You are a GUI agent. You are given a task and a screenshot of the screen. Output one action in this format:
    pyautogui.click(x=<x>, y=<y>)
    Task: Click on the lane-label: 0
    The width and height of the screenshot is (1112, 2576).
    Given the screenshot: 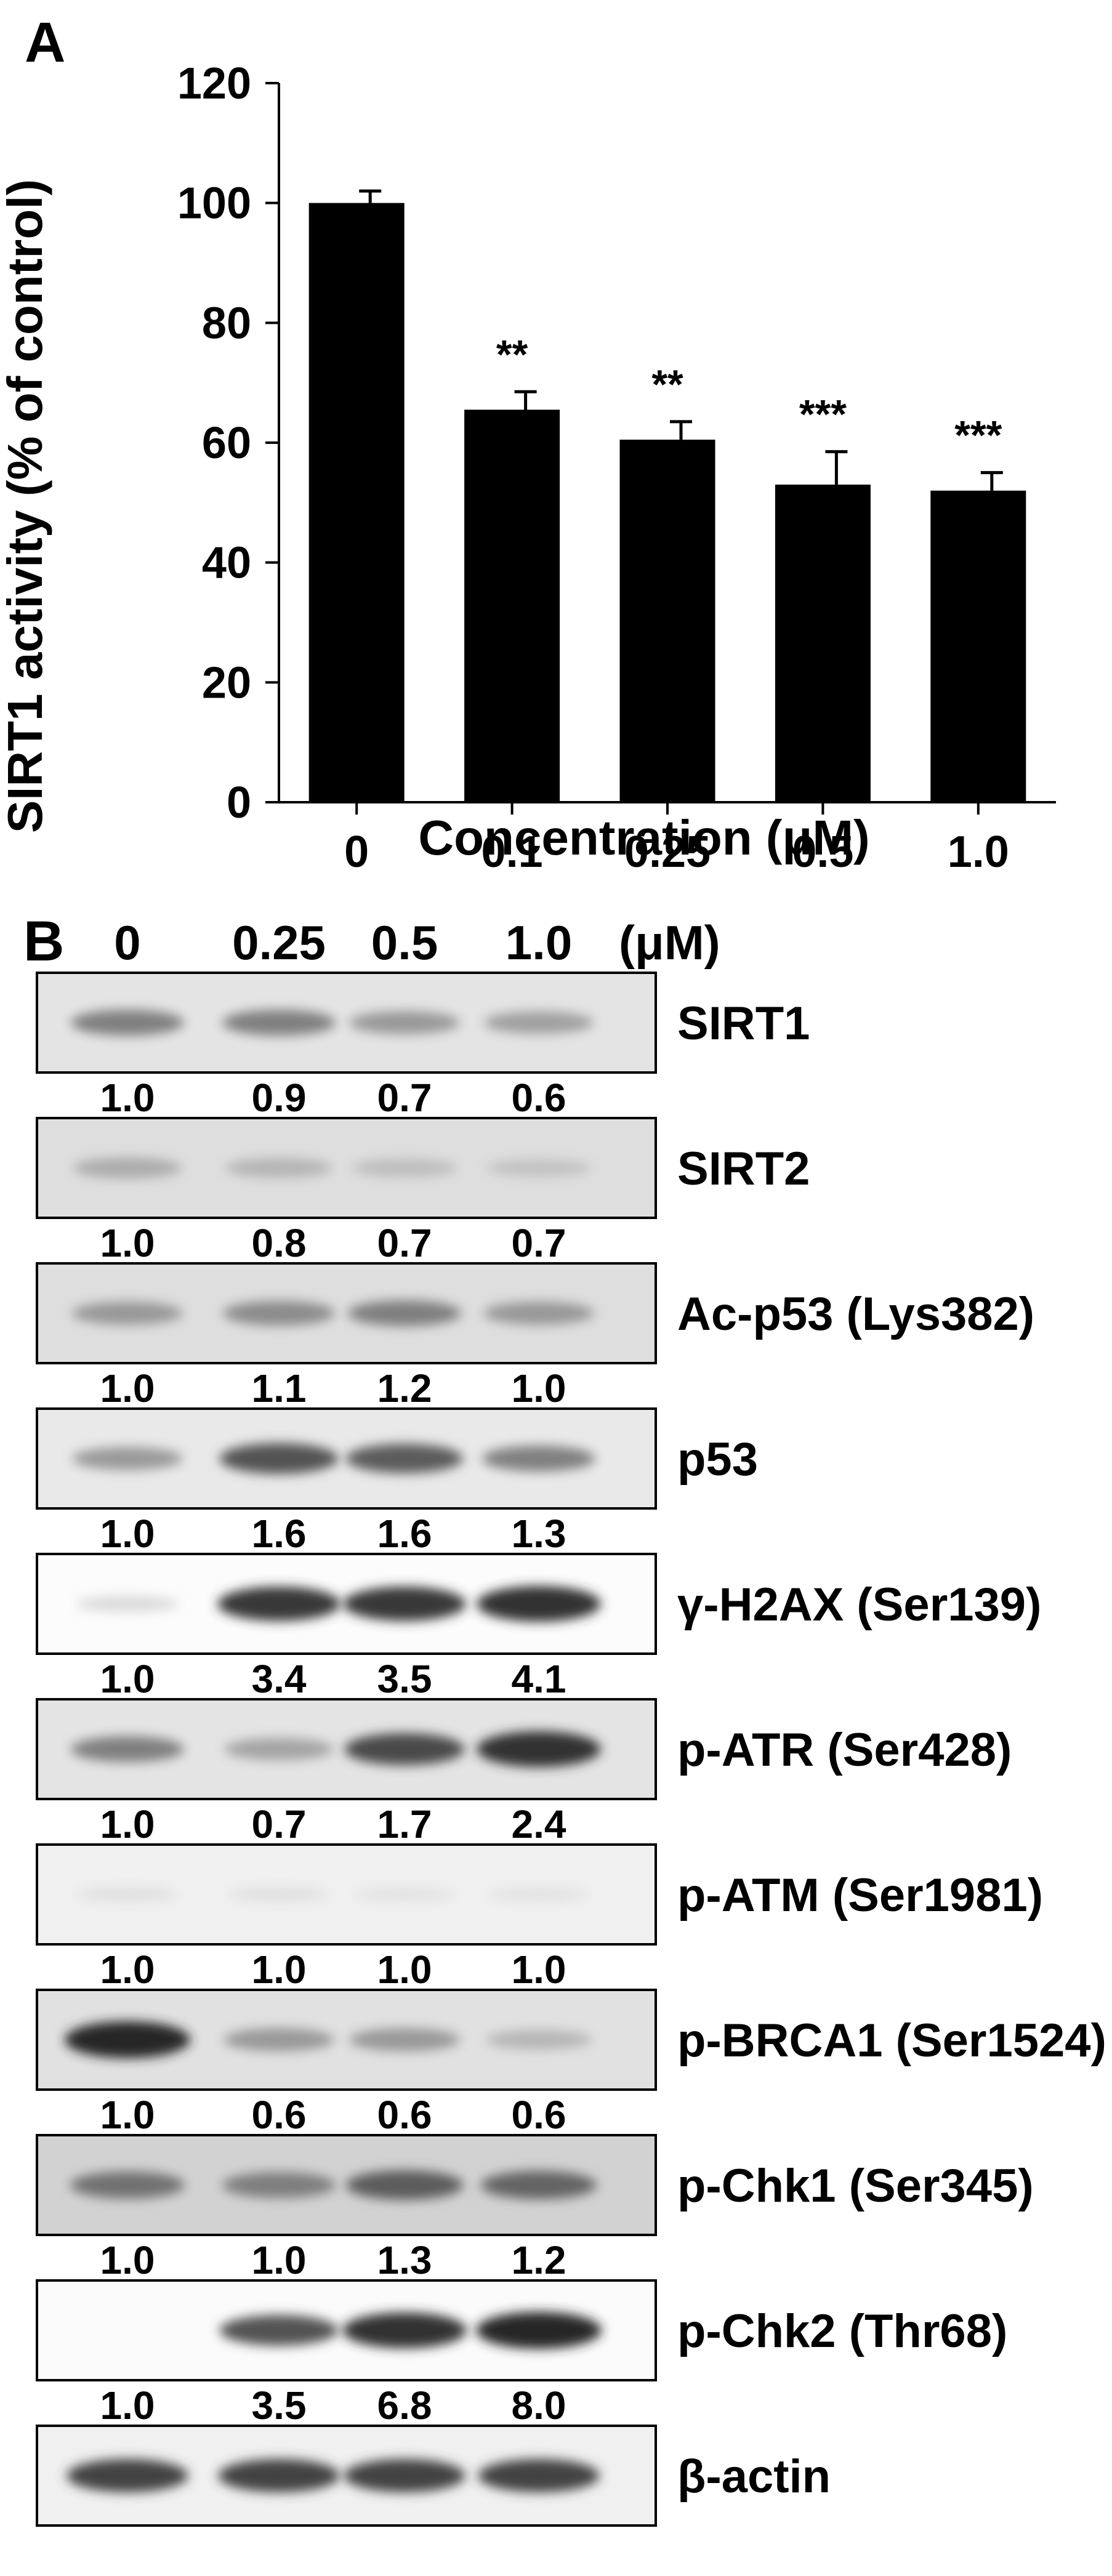 What is the action you would take?
    pyautogui.click(x=127, y=943)
    